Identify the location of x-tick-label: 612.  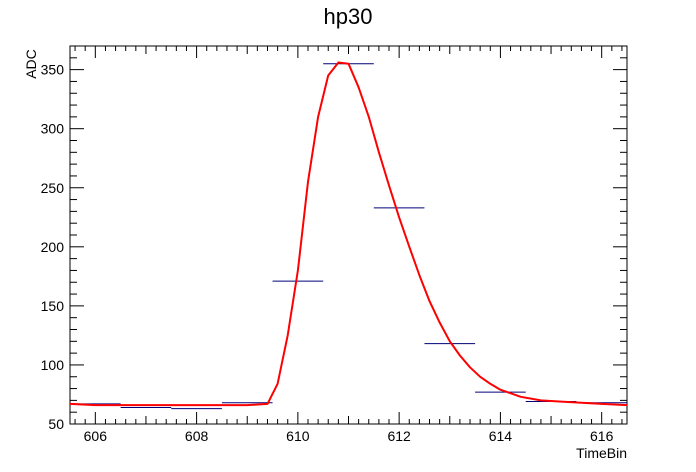
(399, 436).